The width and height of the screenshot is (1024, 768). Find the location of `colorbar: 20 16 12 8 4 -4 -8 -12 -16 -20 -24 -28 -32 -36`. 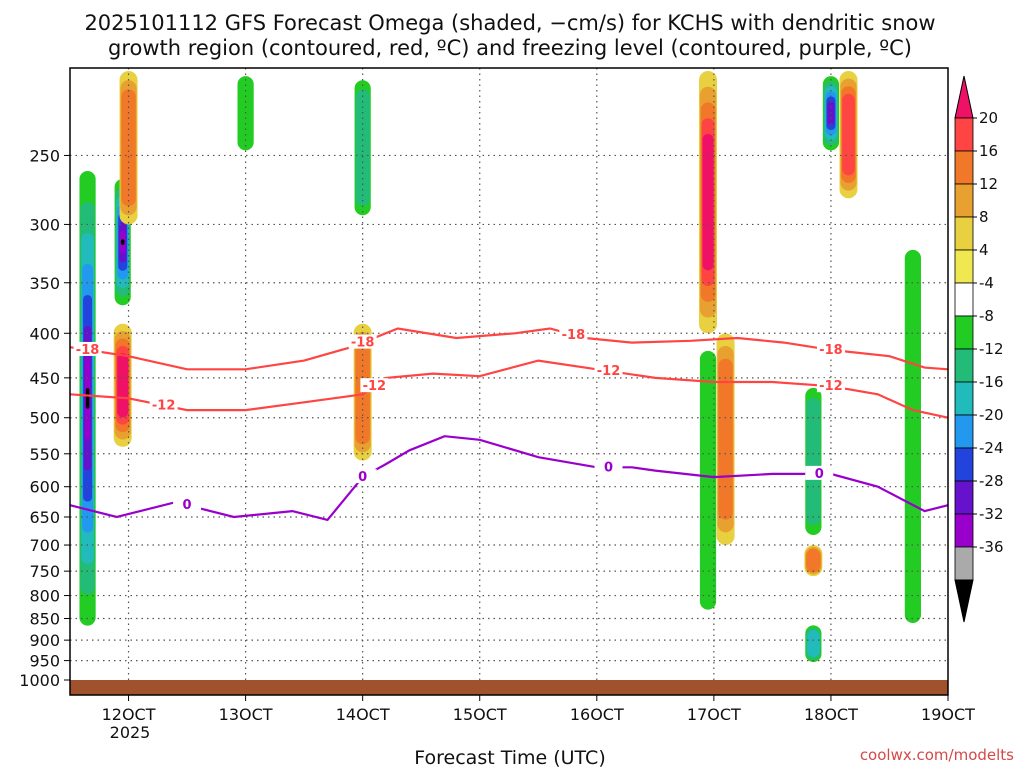

colorbar: 20 16 12 8 4 -4 -8 -12 -16 -20 -24 -28 -32 -36 is located at coordinates (979, 349).